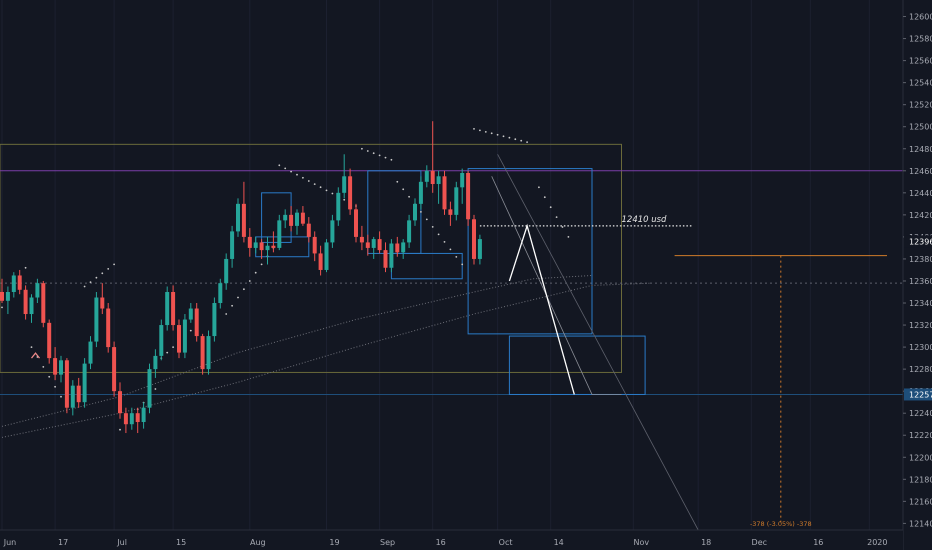  I want to click on y-tick-label: 12520, so click(920, 105).